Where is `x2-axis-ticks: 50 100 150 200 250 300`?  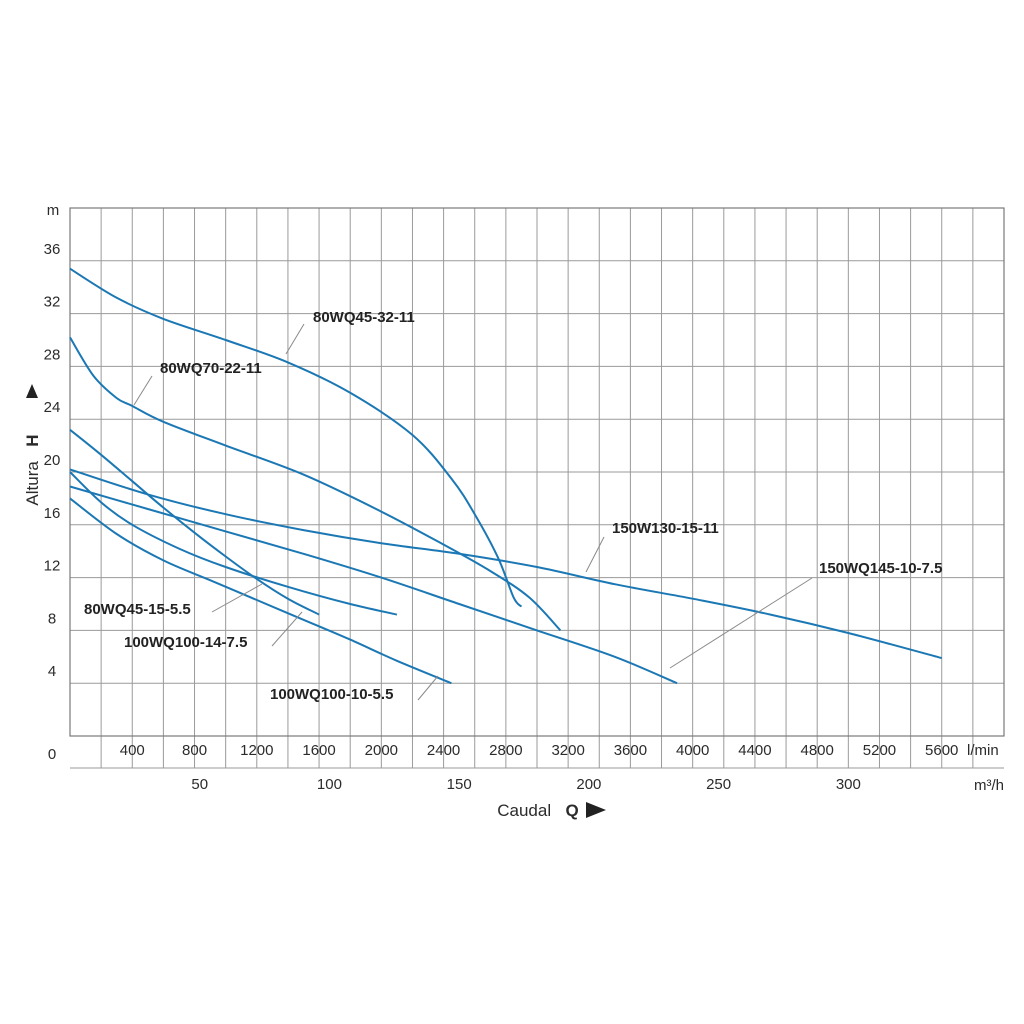 x2-axis-ticks: 50 100 150 200 250 300 is located at coordinates (525, 784).